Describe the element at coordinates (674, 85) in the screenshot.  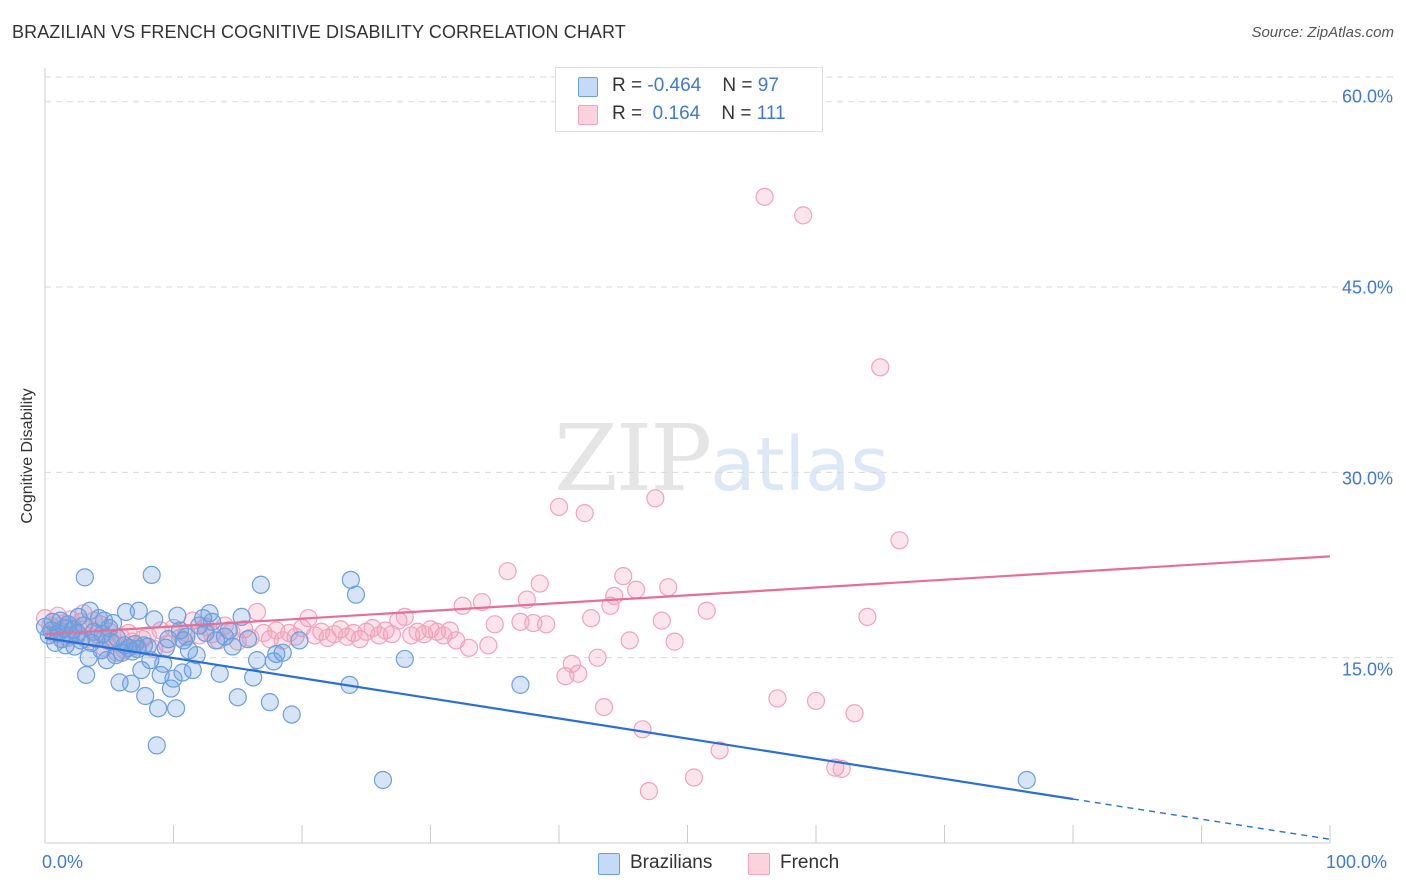
I see `legend-r-value: -0.464` at that location.